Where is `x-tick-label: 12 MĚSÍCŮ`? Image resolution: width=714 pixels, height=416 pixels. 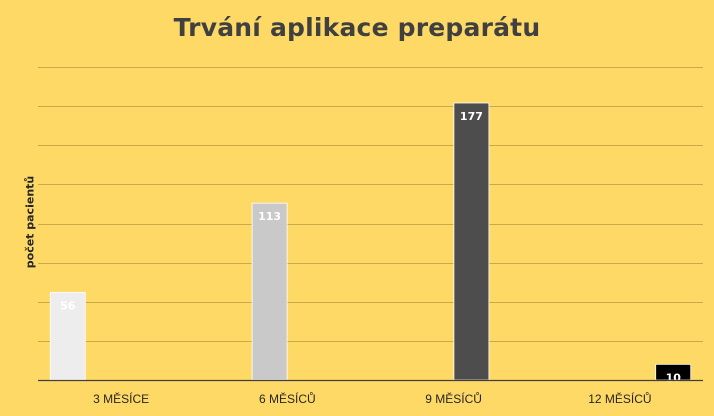
x-tick-label: 12 MĚSÍCŮ is located at coordinates (619, 398).